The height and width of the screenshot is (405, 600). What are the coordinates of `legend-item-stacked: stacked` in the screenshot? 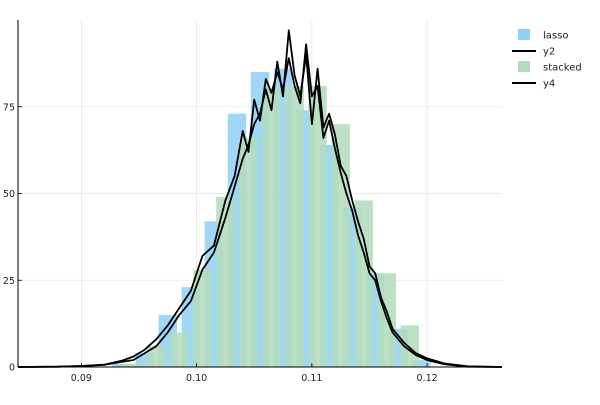 It's located at (550, 67).